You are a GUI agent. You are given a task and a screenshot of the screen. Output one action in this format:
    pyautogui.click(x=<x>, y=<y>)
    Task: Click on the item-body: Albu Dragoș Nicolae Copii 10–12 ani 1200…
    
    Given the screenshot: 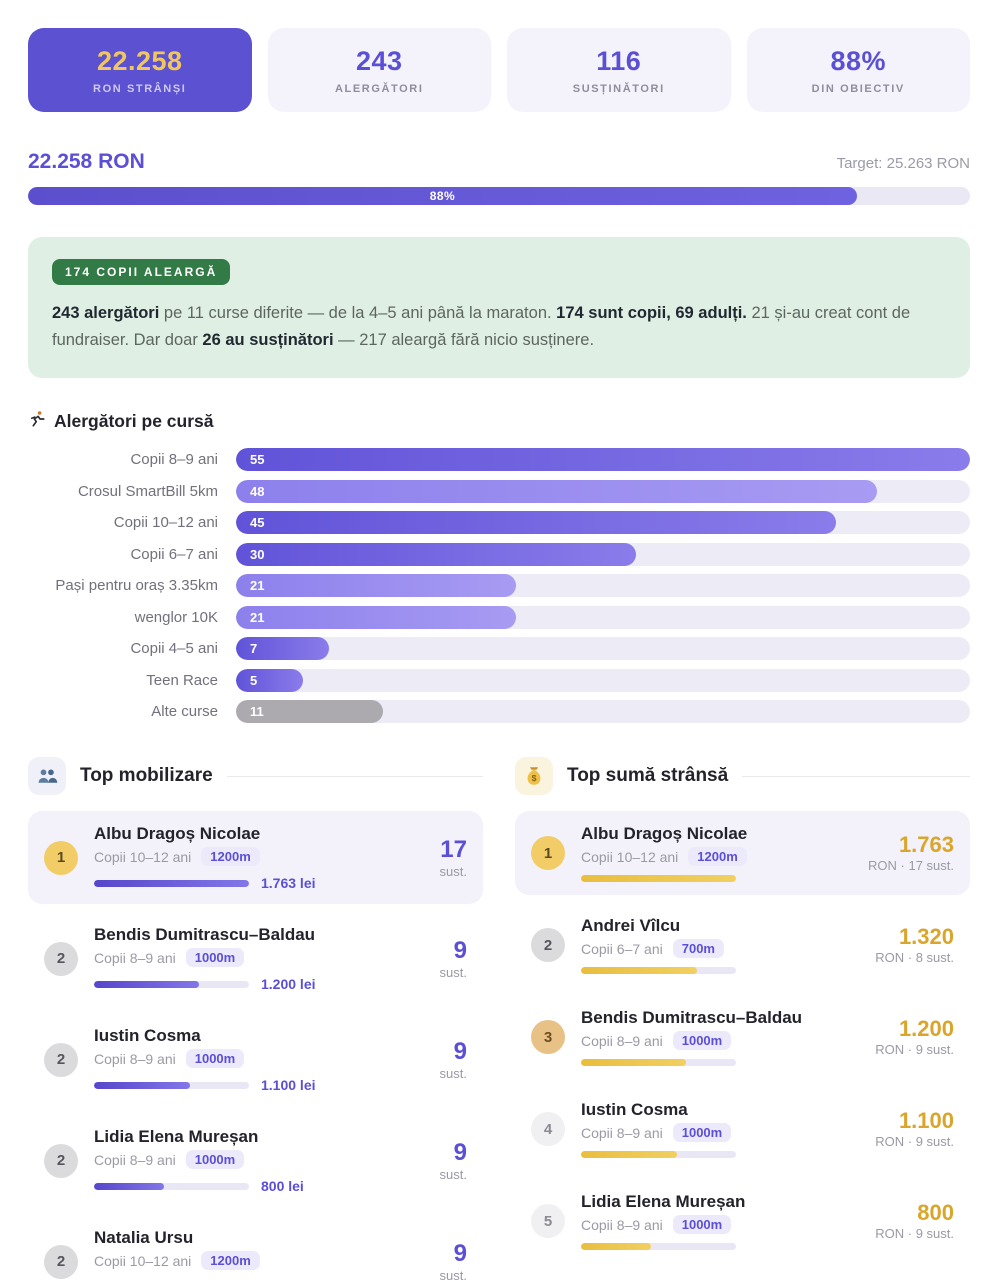 What is the action you would take?
    pyautogui.click(x=719, y=853)
    